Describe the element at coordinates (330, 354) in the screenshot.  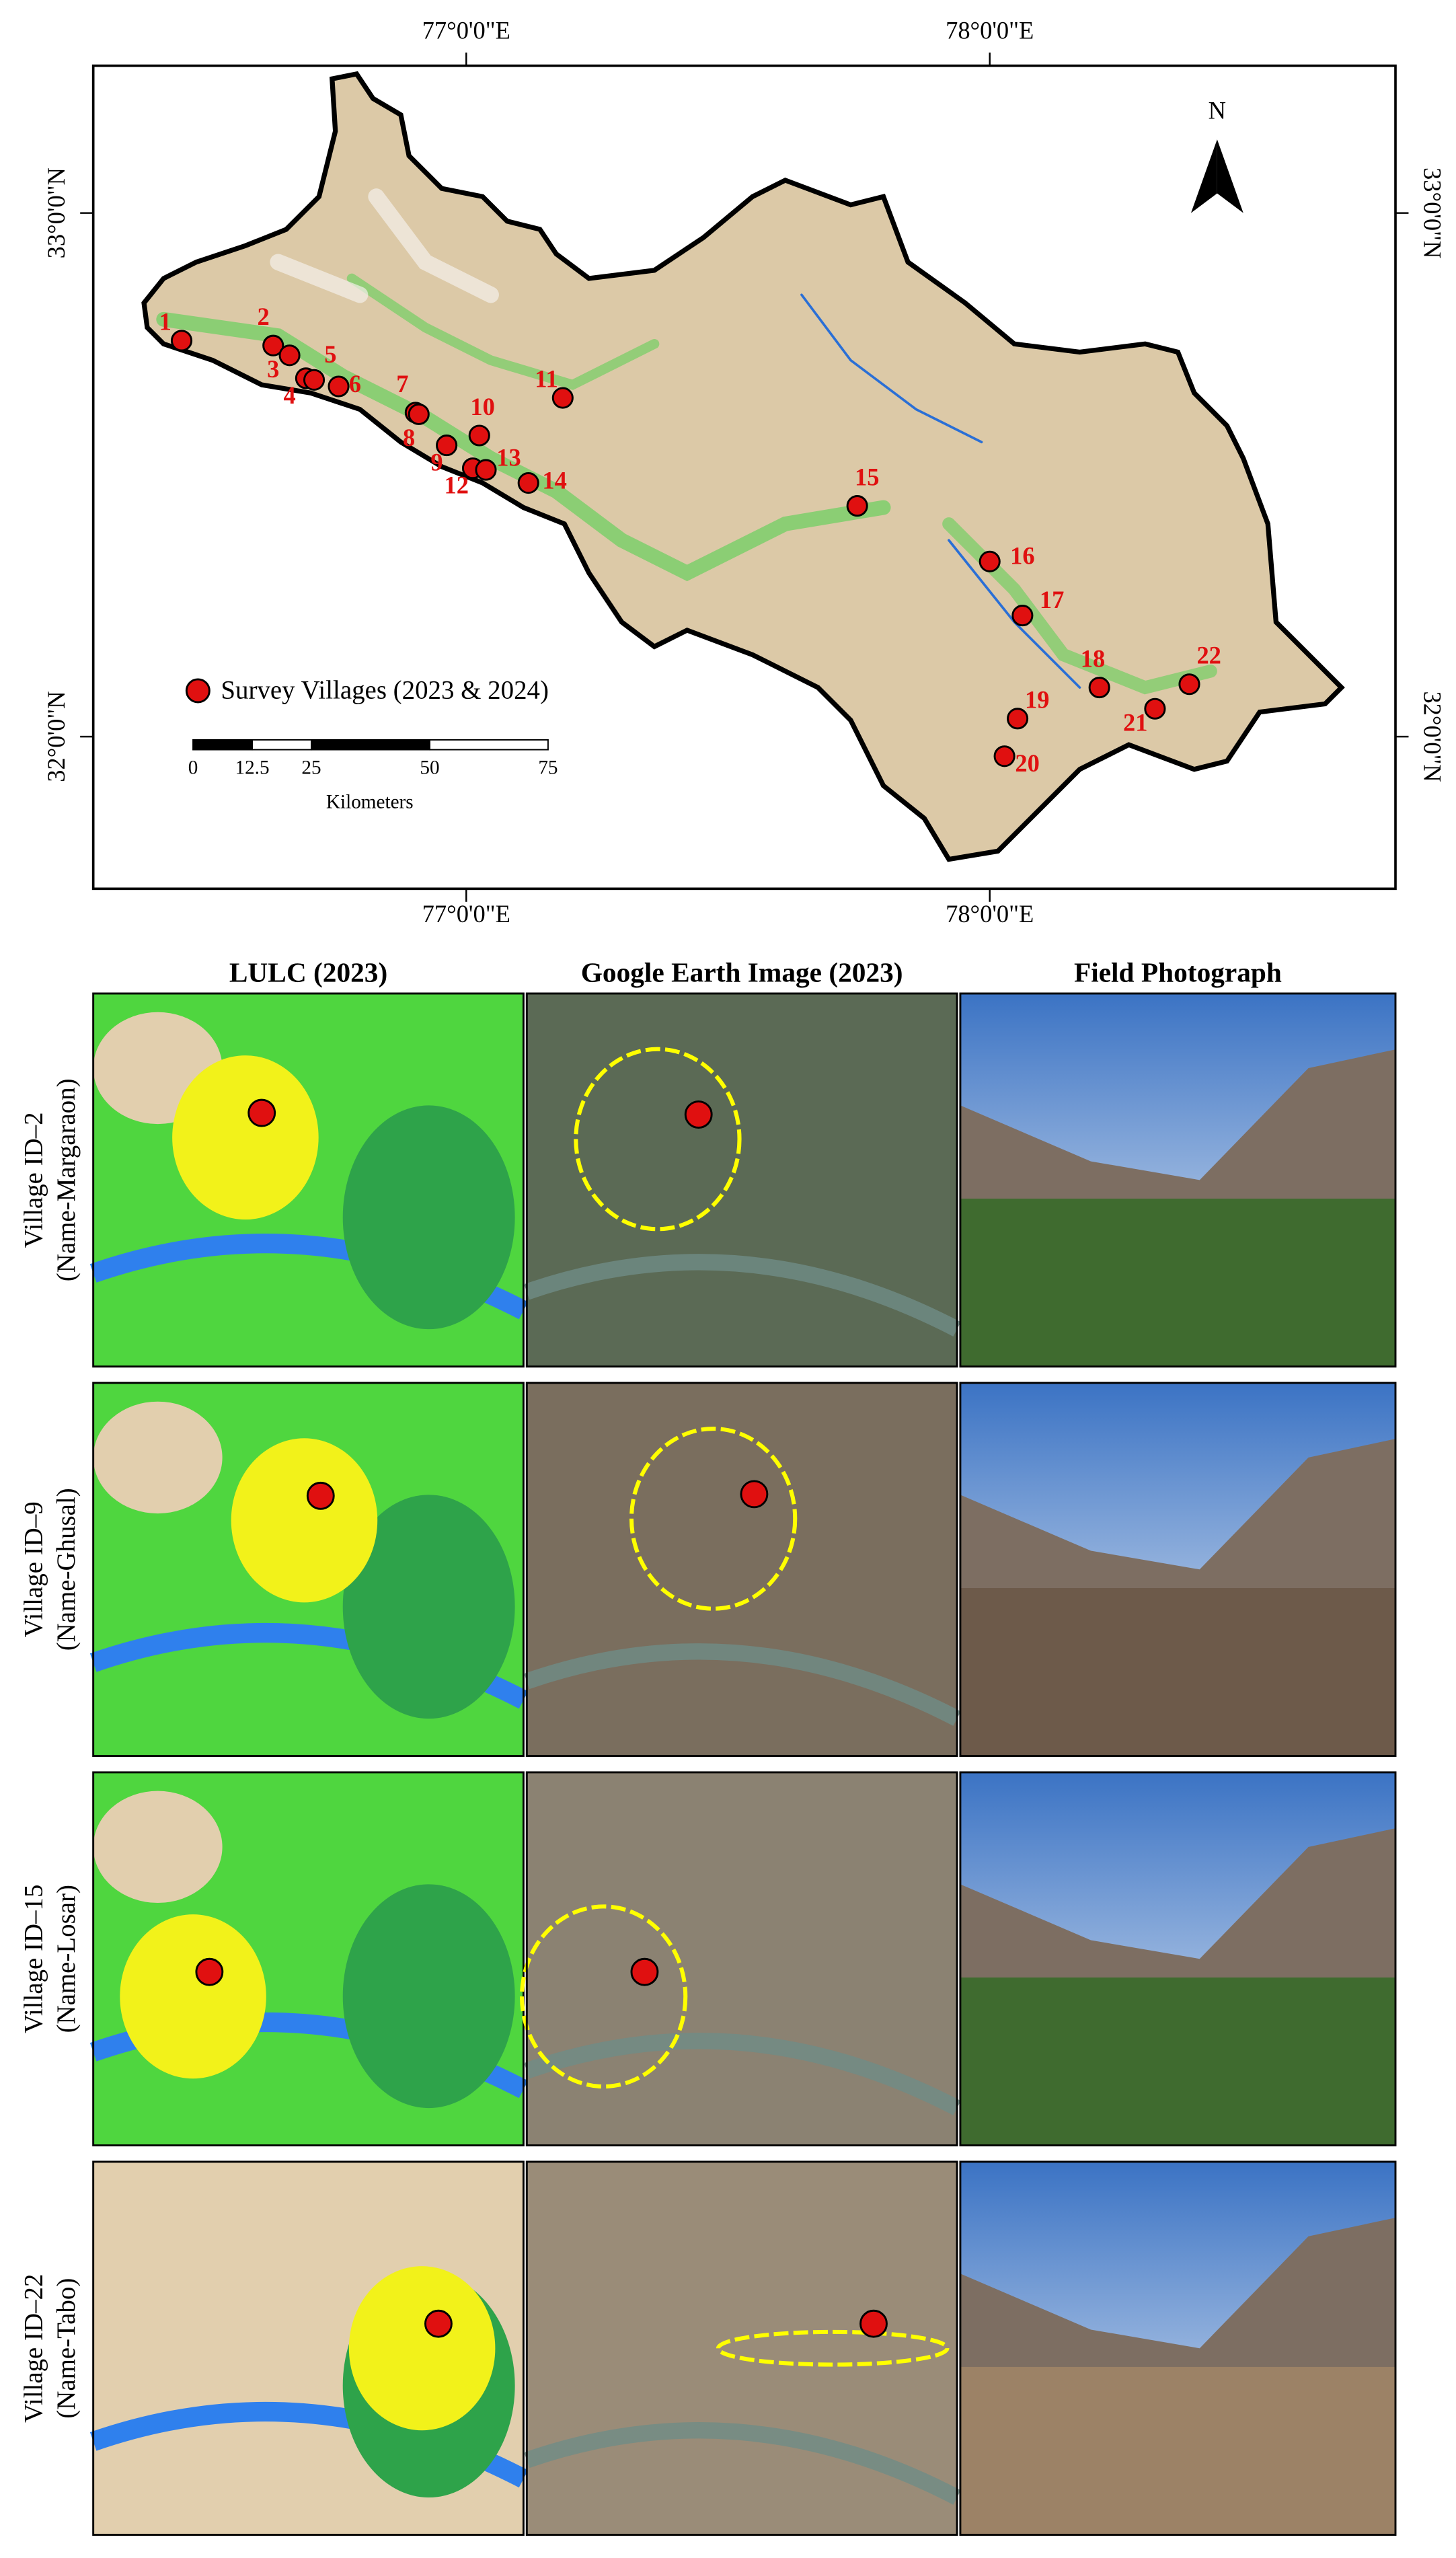
I see `village-label: 5` at that location.